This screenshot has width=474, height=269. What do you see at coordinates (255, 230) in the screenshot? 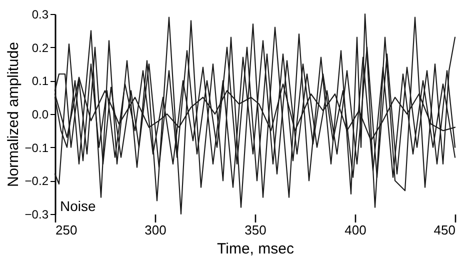
I see `x-tick-label: 350` at bounding box center [255, 230].